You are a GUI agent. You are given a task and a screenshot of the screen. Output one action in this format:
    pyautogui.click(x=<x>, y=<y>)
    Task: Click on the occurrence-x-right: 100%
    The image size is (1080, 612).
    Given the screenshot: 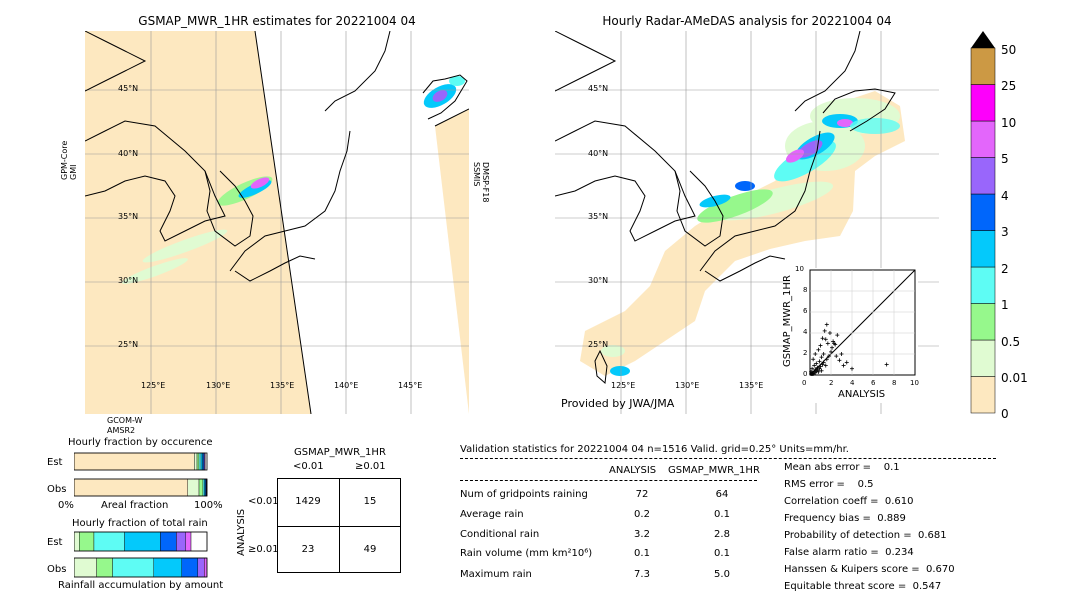 What is the action you would take?
    pyautogui.click(x=208, y=505)
    